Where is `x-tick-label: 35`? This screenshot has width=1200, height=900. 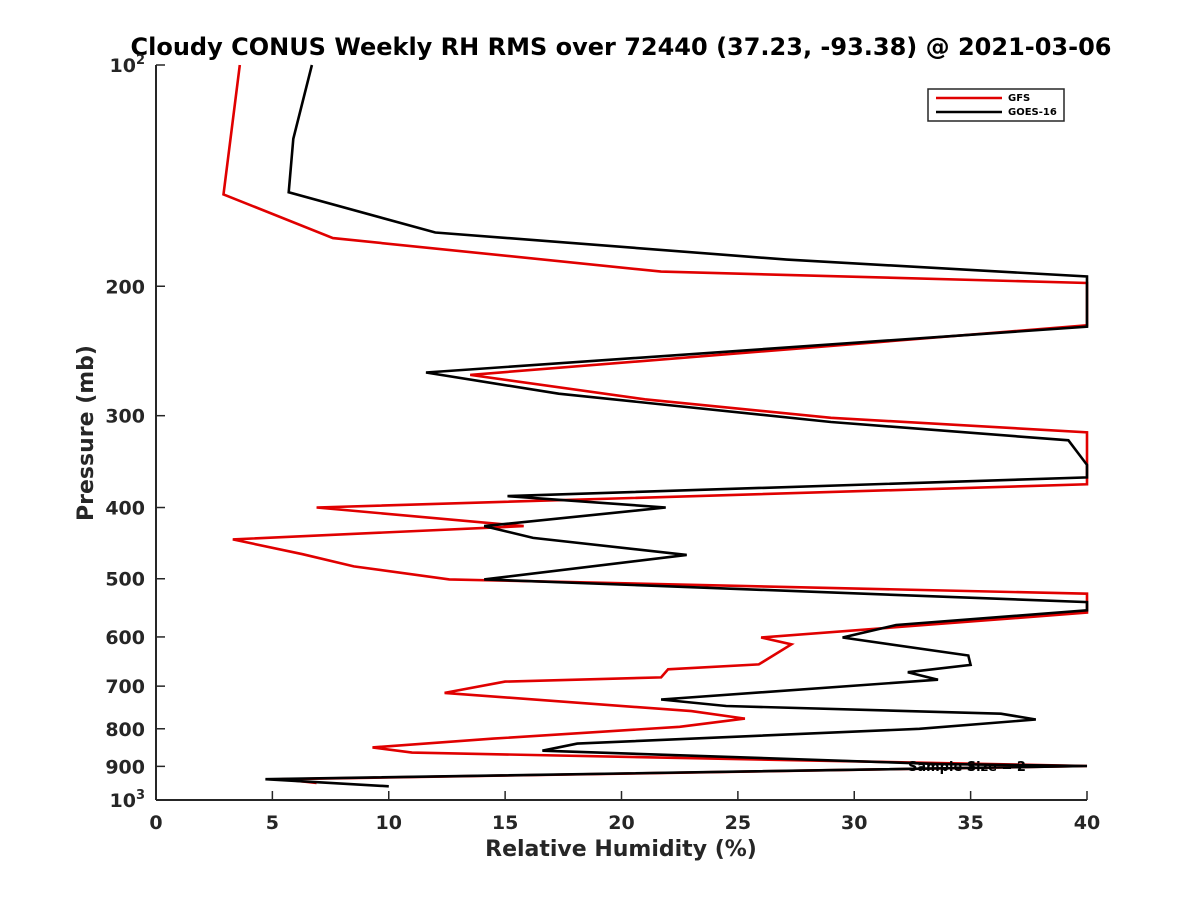 x-tick-label: 35 is located at coordinates (970, 823).